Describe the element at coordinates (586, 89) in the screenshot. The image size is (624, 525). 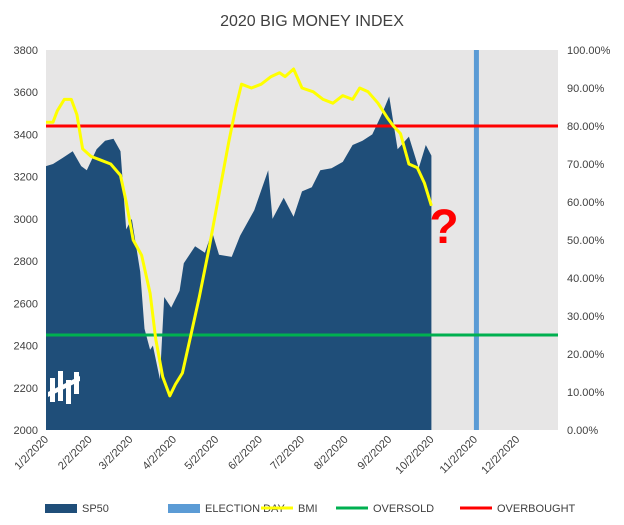
I see `y-right-tick-label: 90.00%` at that location.